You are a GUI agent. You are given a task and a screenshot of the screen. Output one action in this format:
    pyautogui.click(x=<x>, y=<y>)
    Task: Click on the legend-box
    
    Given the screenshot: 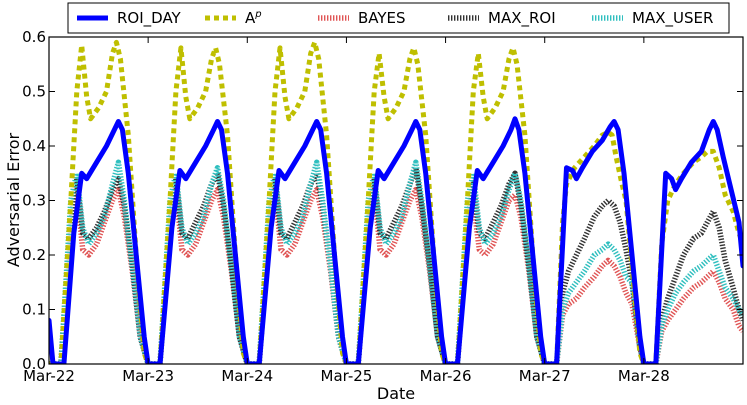 What is the action you would take?
    pyautogui.click(x=398, y=18)
    